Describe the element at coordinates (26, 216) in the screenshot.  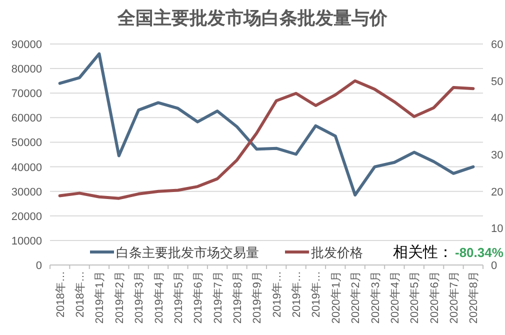
I see `y-tick-label: 20000` at that location.